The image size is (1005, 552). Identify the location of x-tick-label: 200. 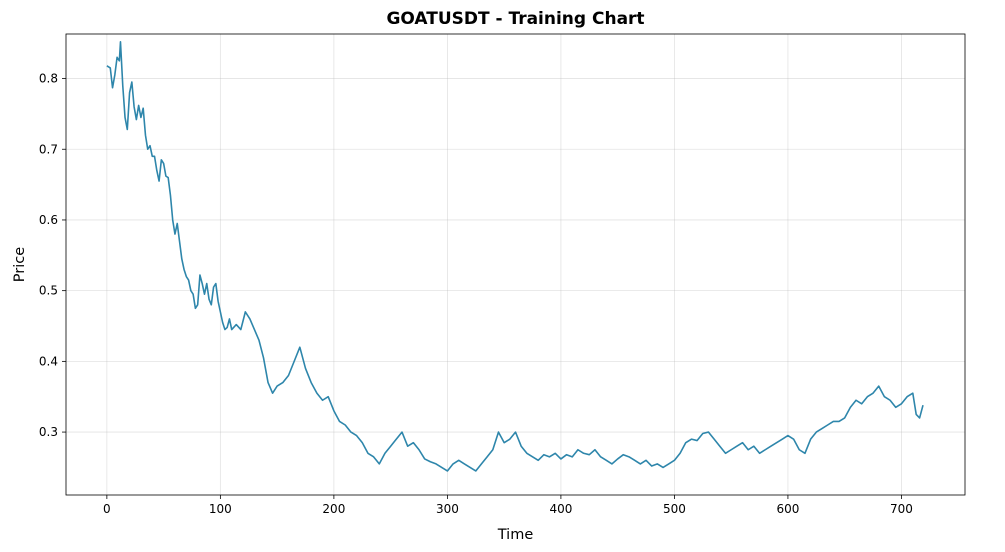
(333, 509).